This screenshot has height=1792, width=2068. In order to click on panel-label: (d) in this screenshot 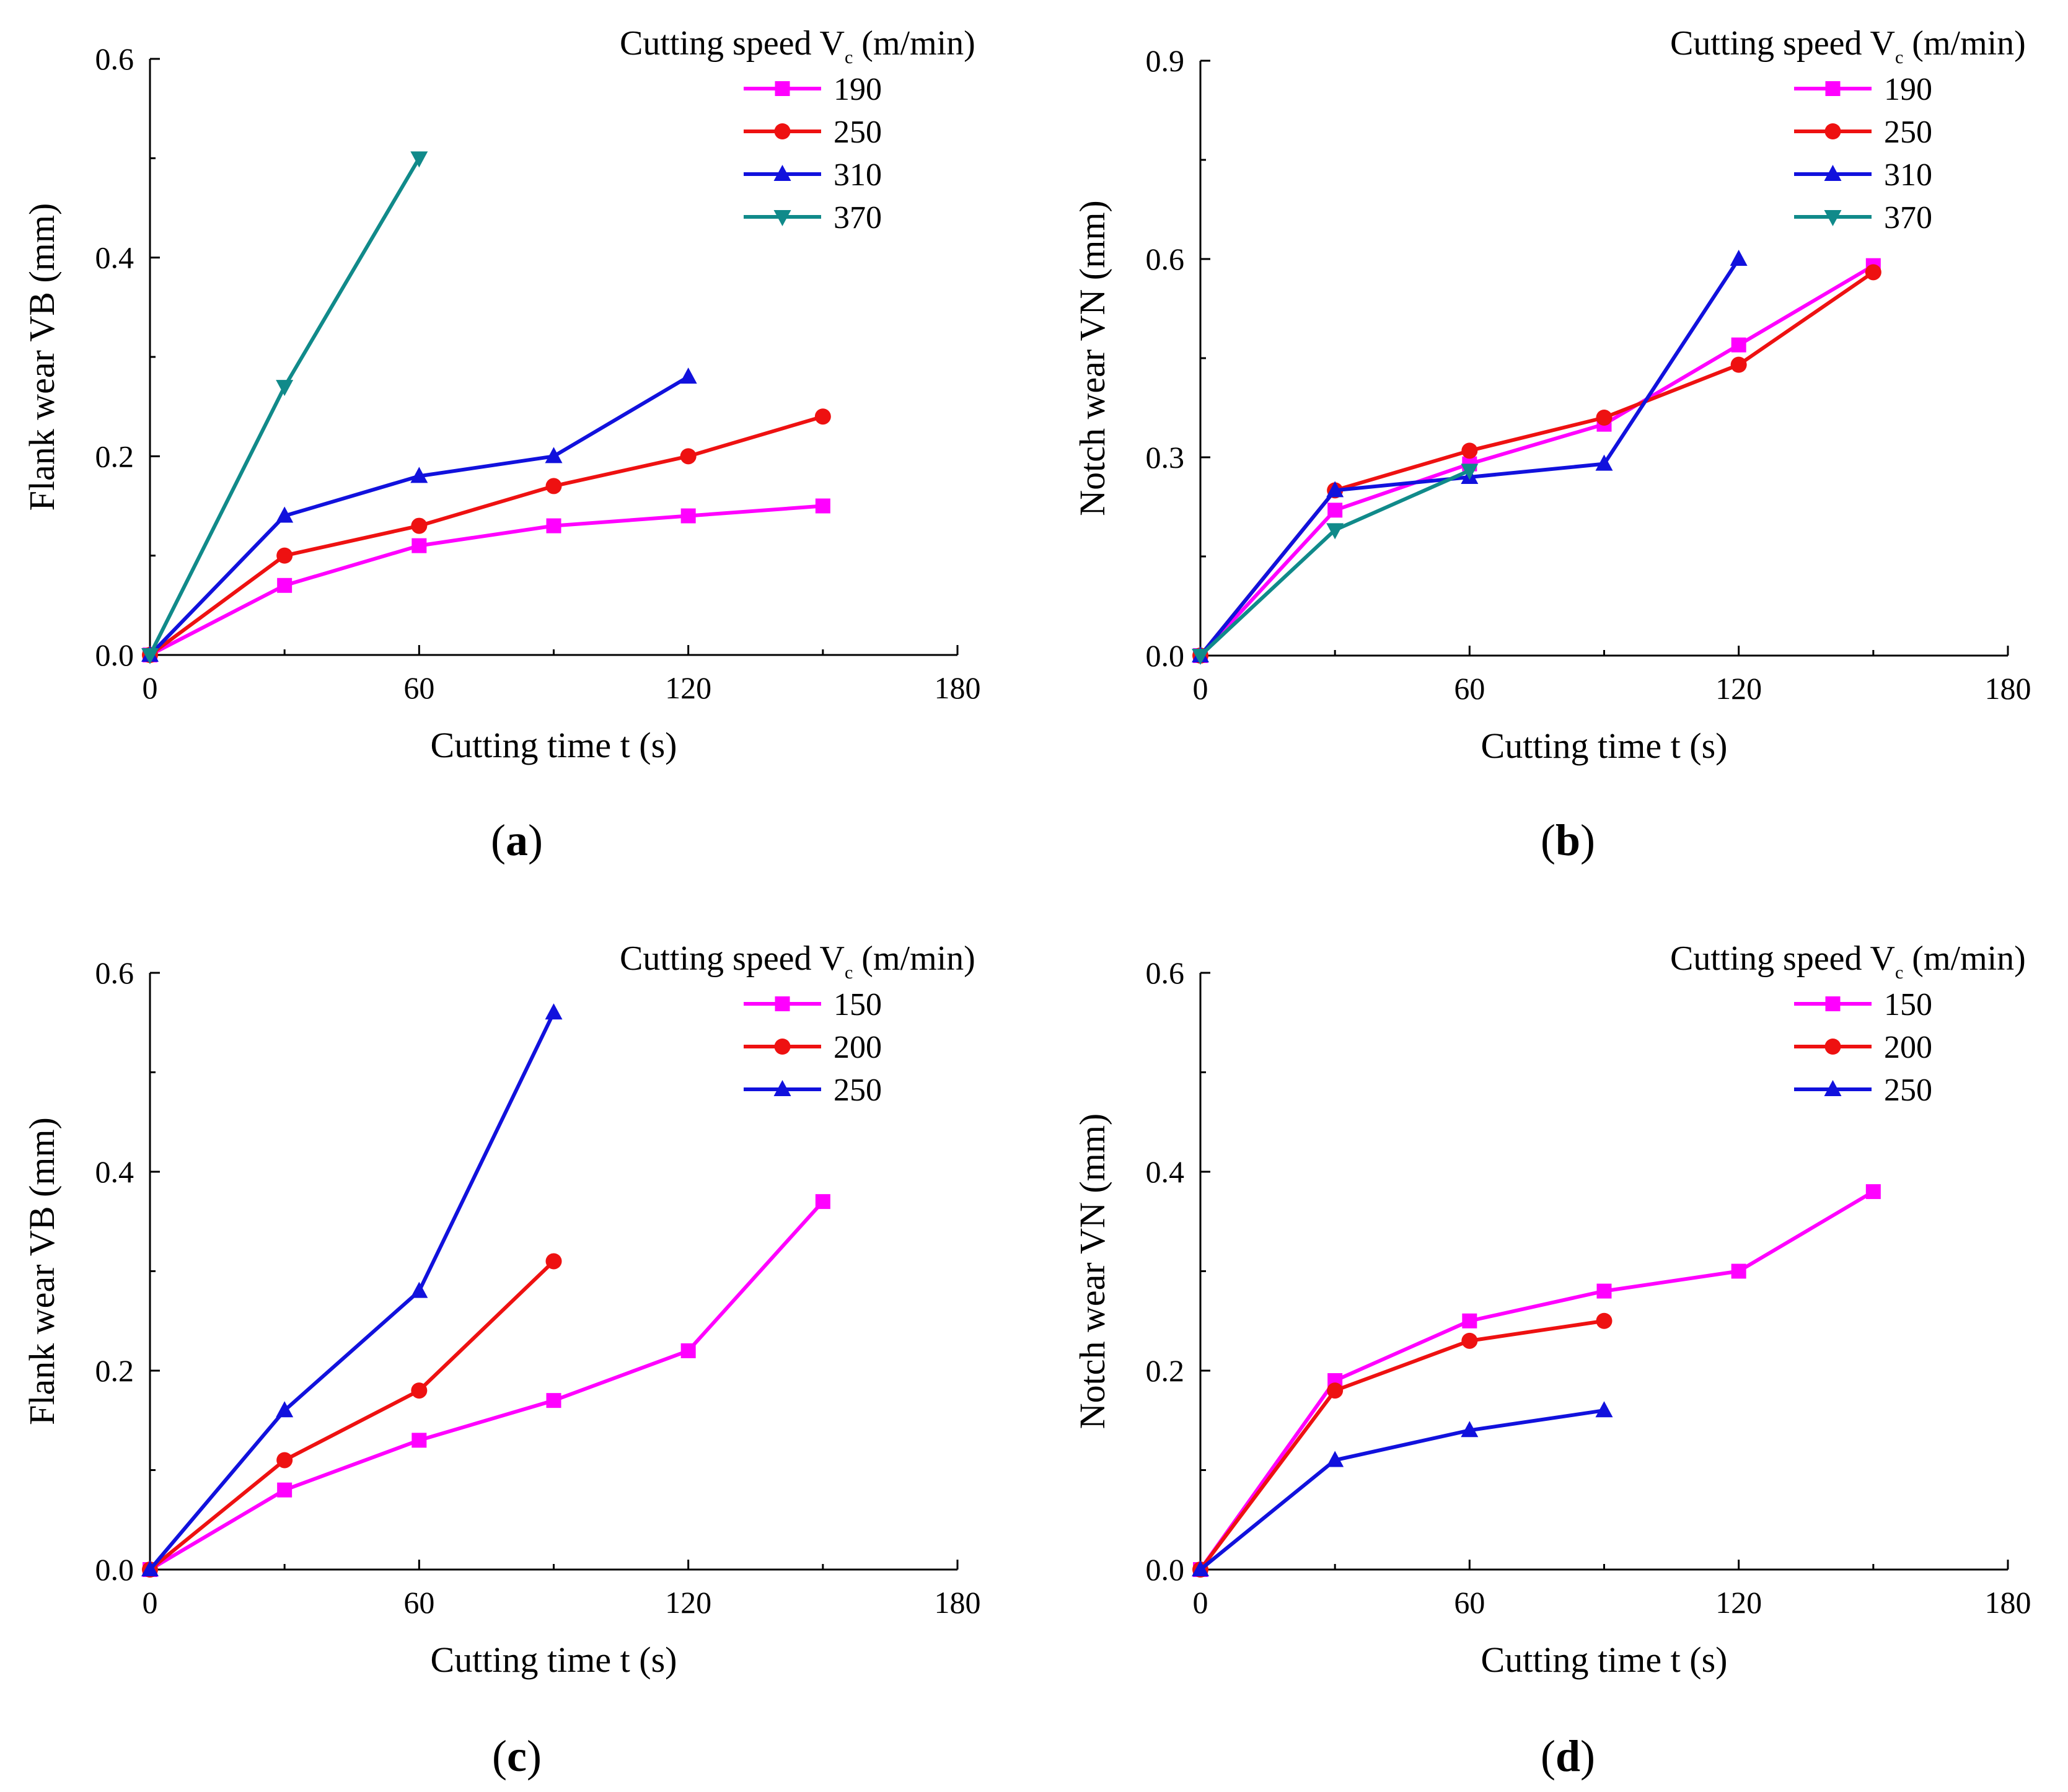, I will do `click(1568, 1756)`.